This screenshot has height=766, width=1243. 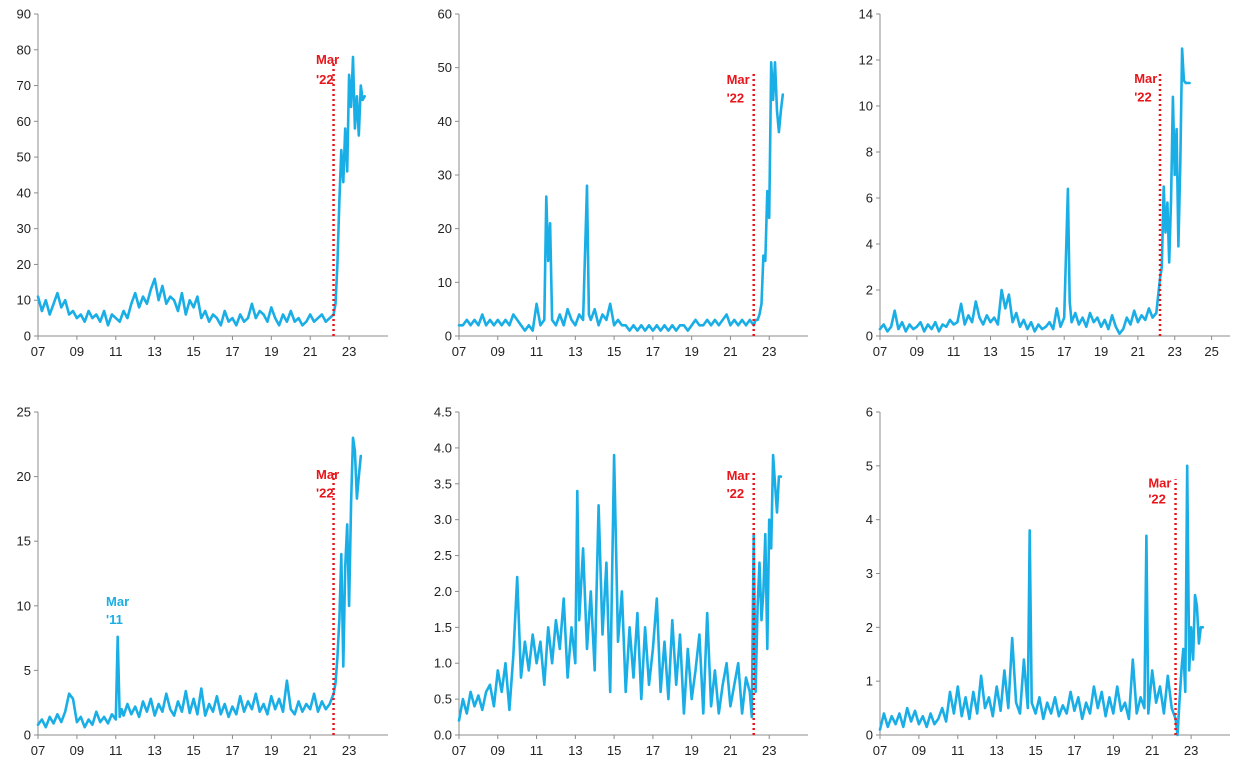 I want to click on y-tick-label-6: 1, so click(x=869, y=681).